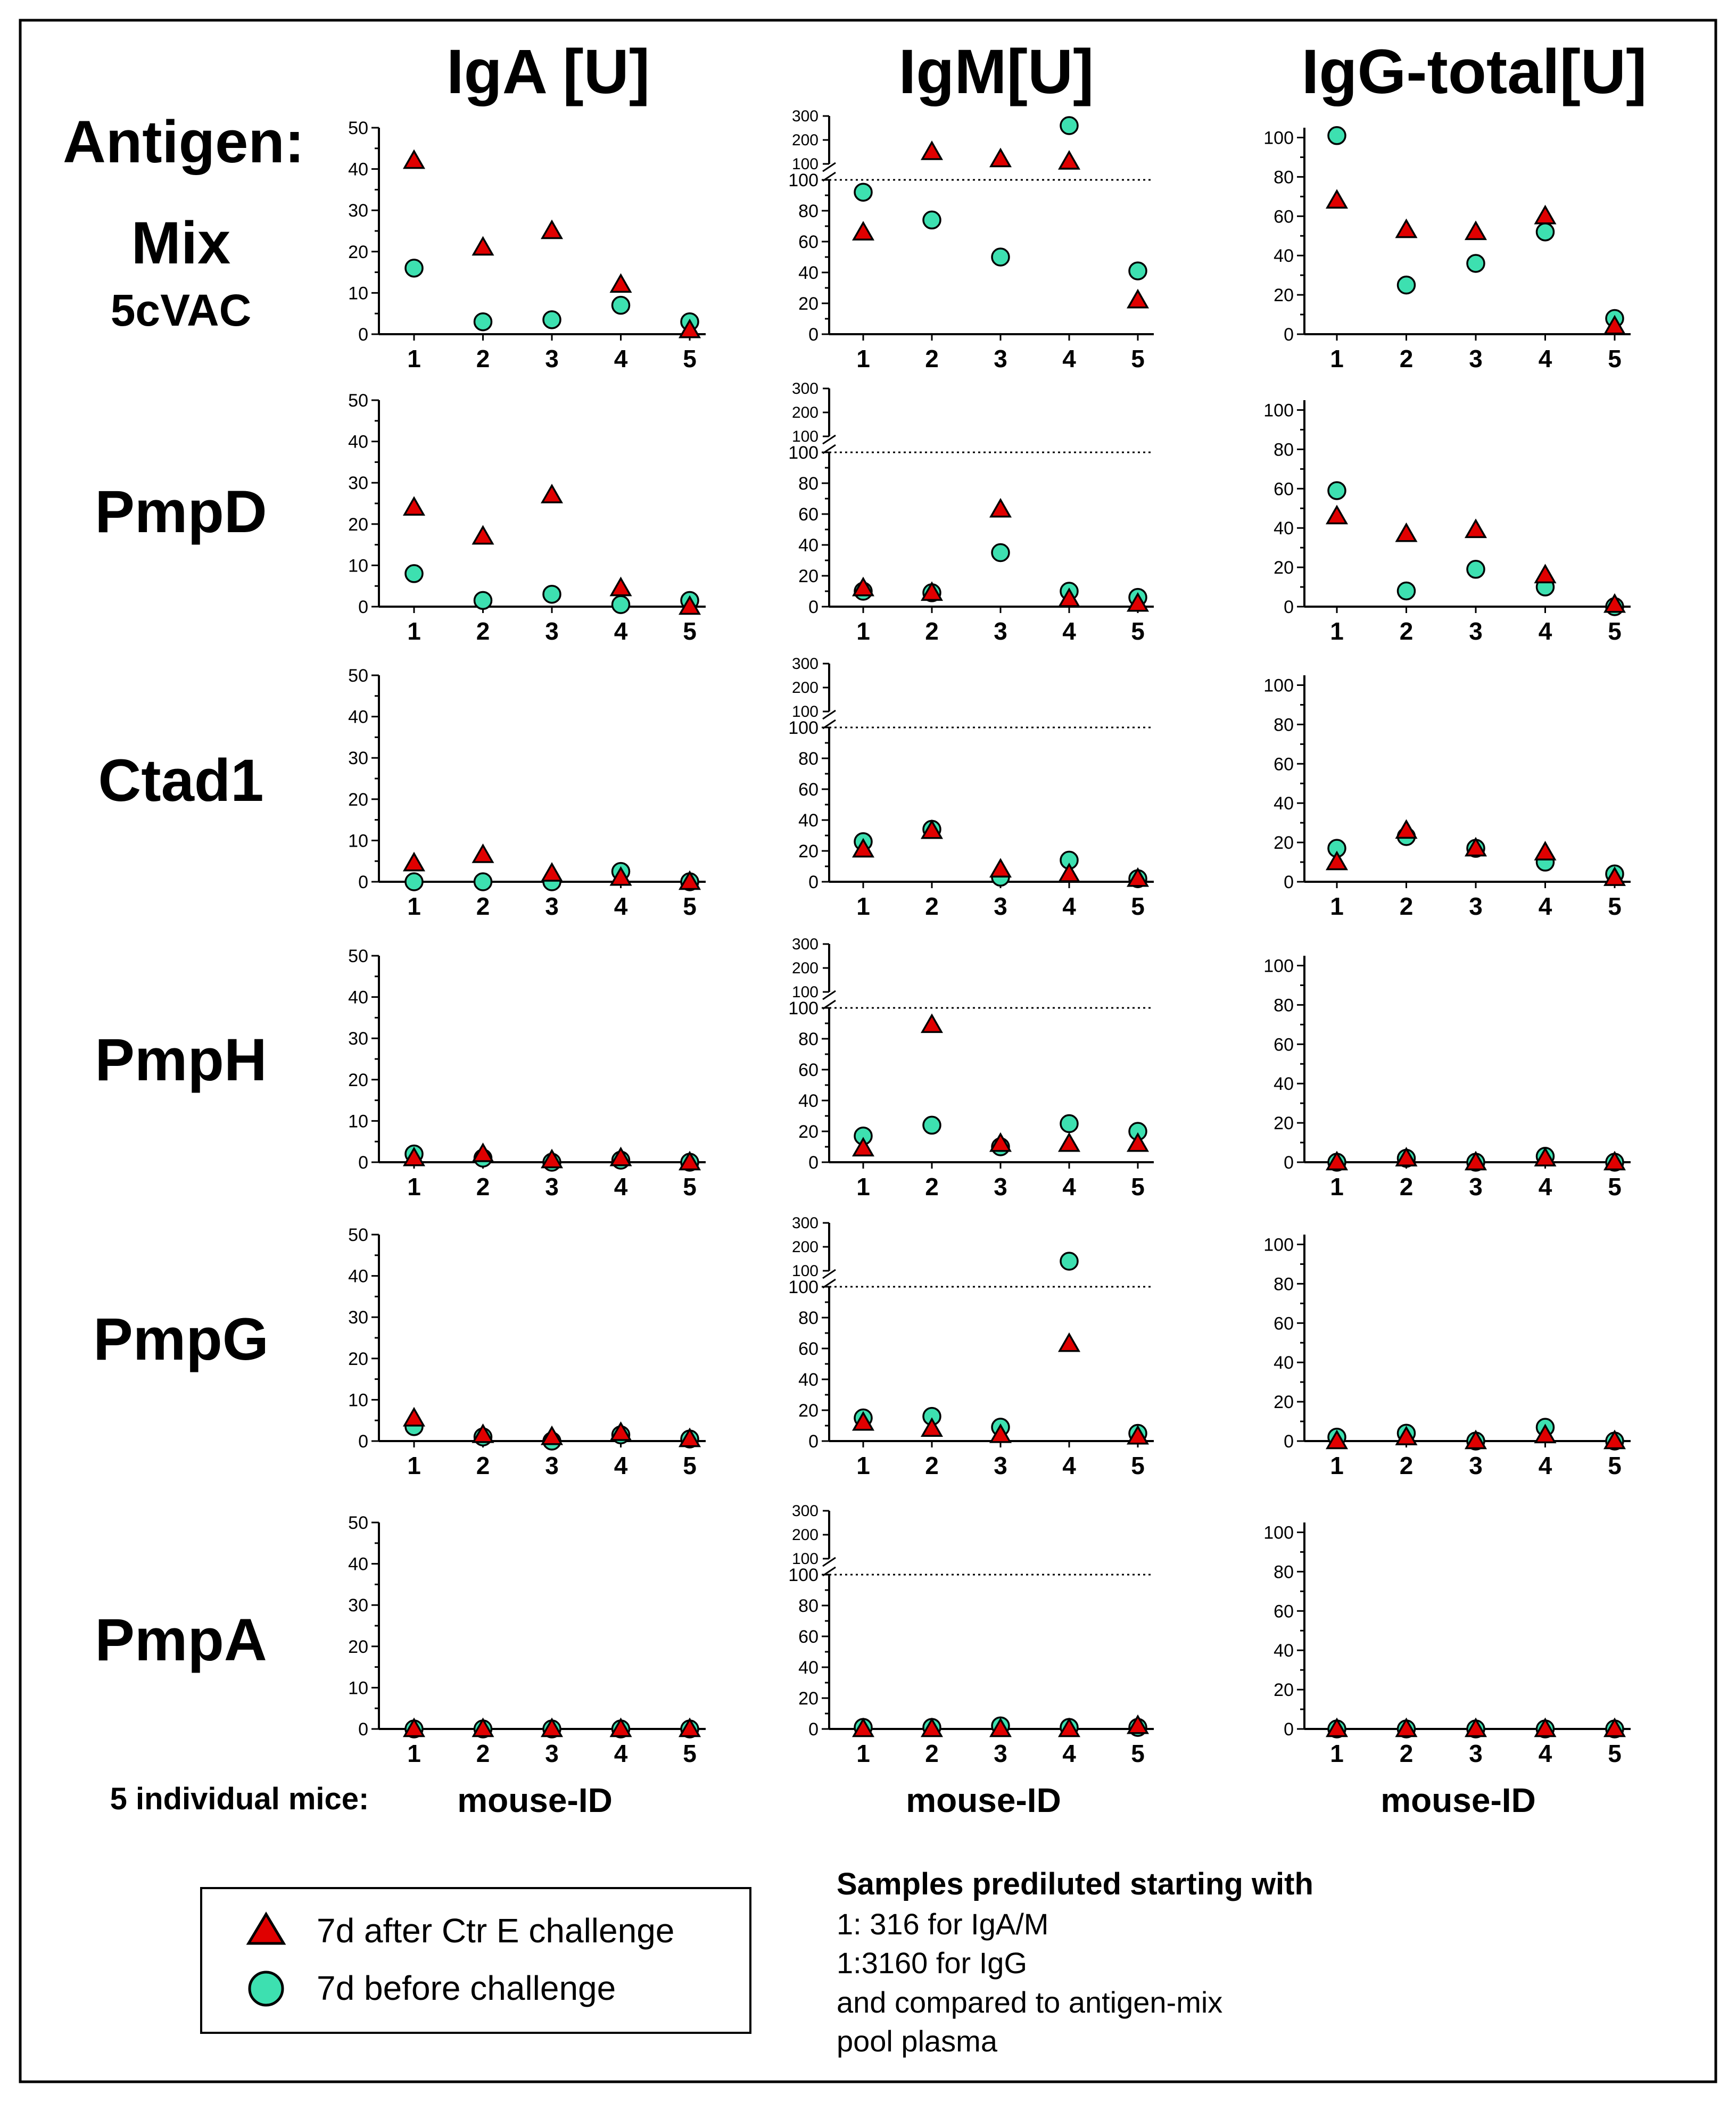 Image resolution: width=1736 pixels, height=2102 pixels. What do you see at coordinates (829, 167) in the screenshot?
I see `axis-break-mark` at bounding box center [829, 167].